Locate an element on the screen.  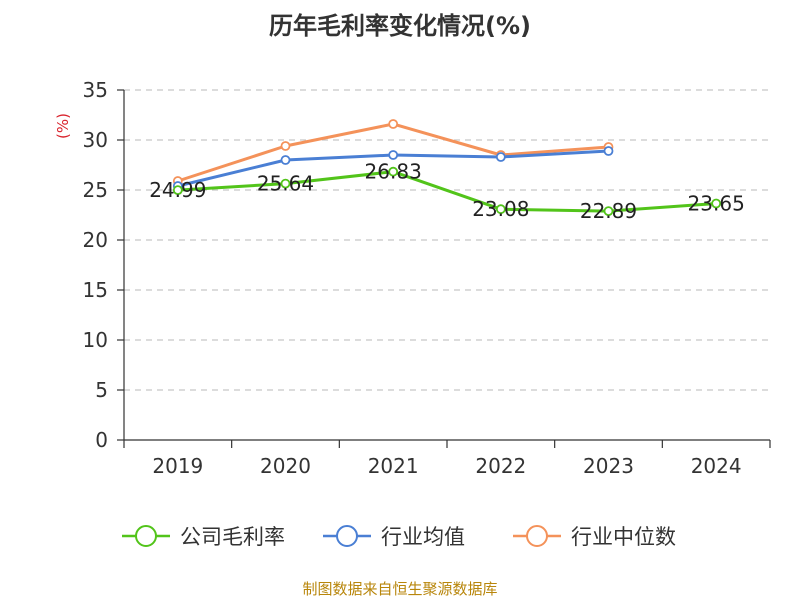
source-note: 制图数据来自恒生聚源数据库 is located at coordinates (399, 589).